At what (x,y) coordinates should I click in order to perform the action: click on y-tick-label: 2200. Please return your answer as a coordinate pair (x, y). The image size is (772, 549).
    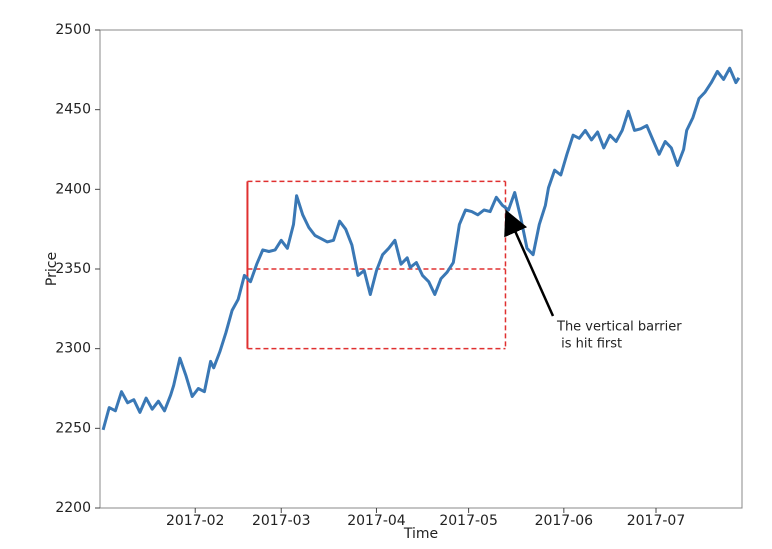
    Looking at the image, I should click on (73, 508).